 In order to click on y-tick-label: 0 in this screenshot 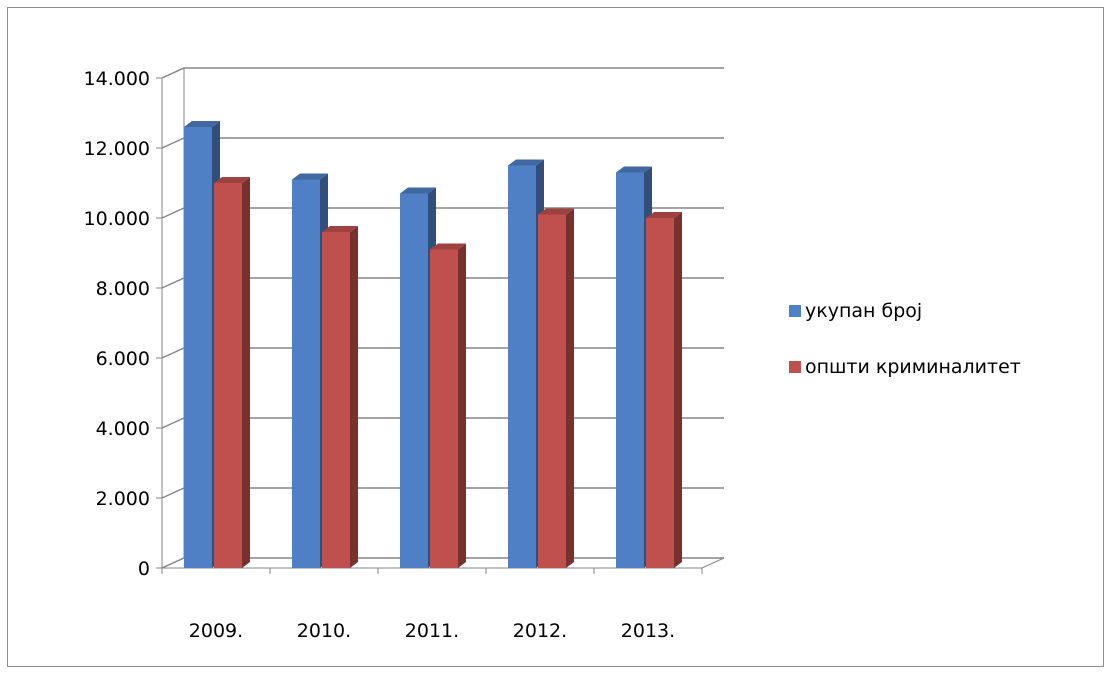, I will do `click(144, 569)`.